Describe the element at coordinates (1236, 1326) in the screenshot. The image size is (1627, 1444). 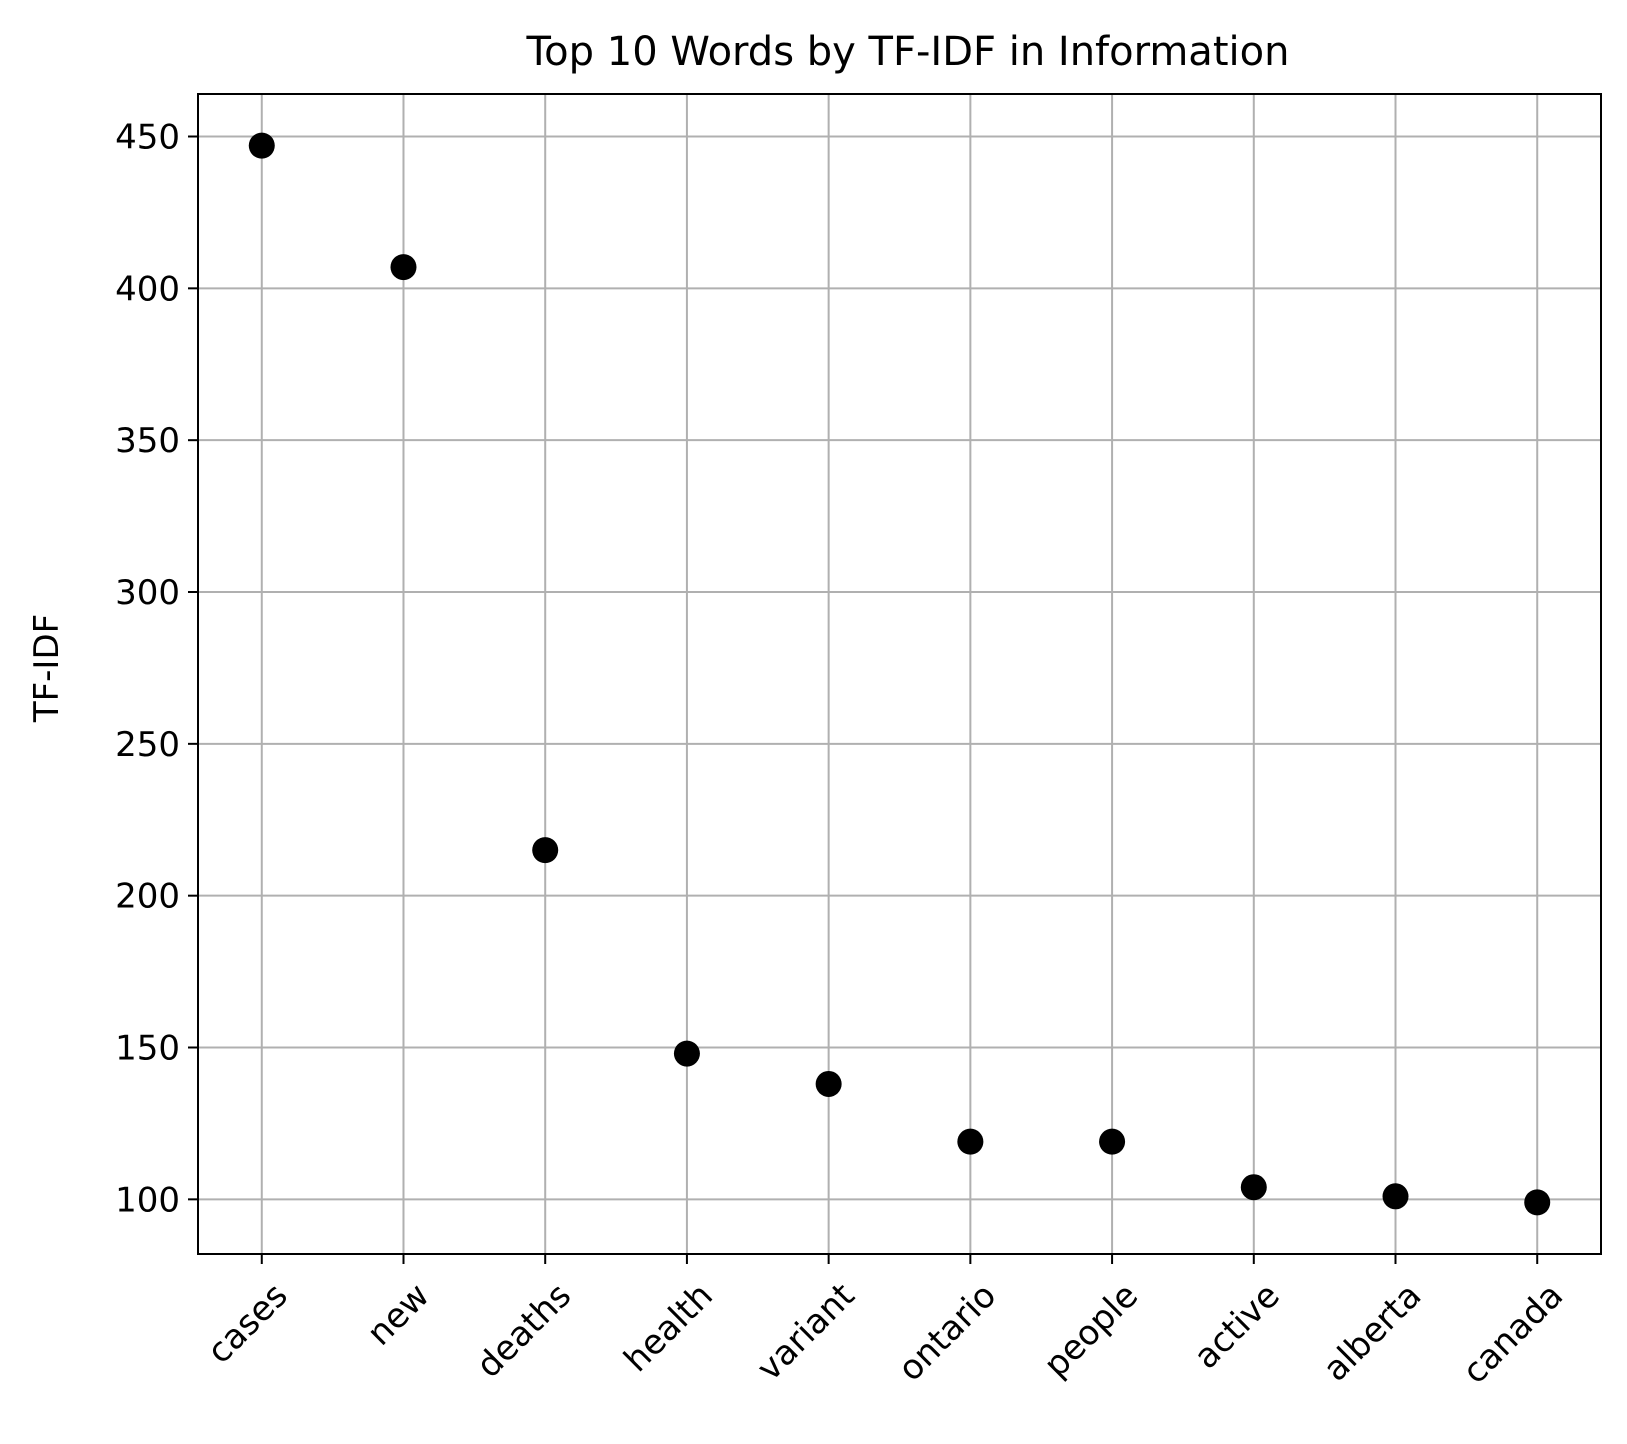
I see `x-tick-label: active` at that location.